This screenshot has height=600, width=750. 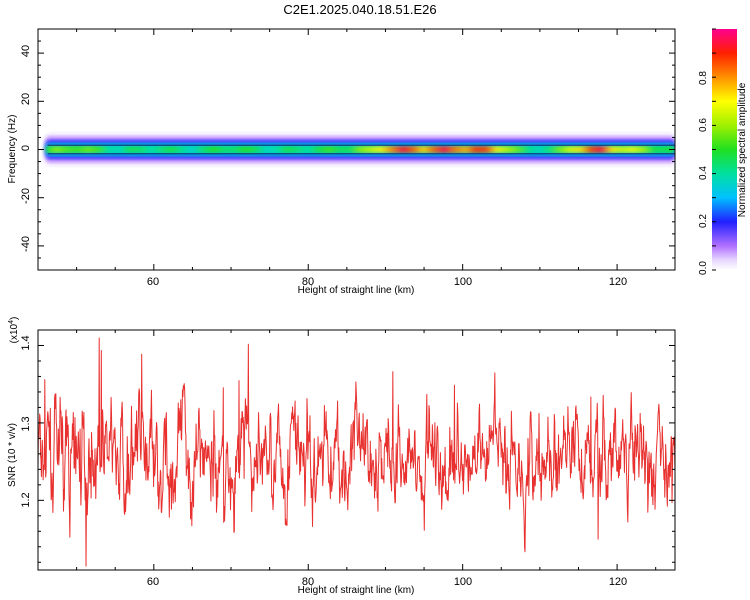 What do you see at coordinates (153, 582) in the screenshot?
I see `snr-x-tick-60: 60` at bounding box center [153, 582].